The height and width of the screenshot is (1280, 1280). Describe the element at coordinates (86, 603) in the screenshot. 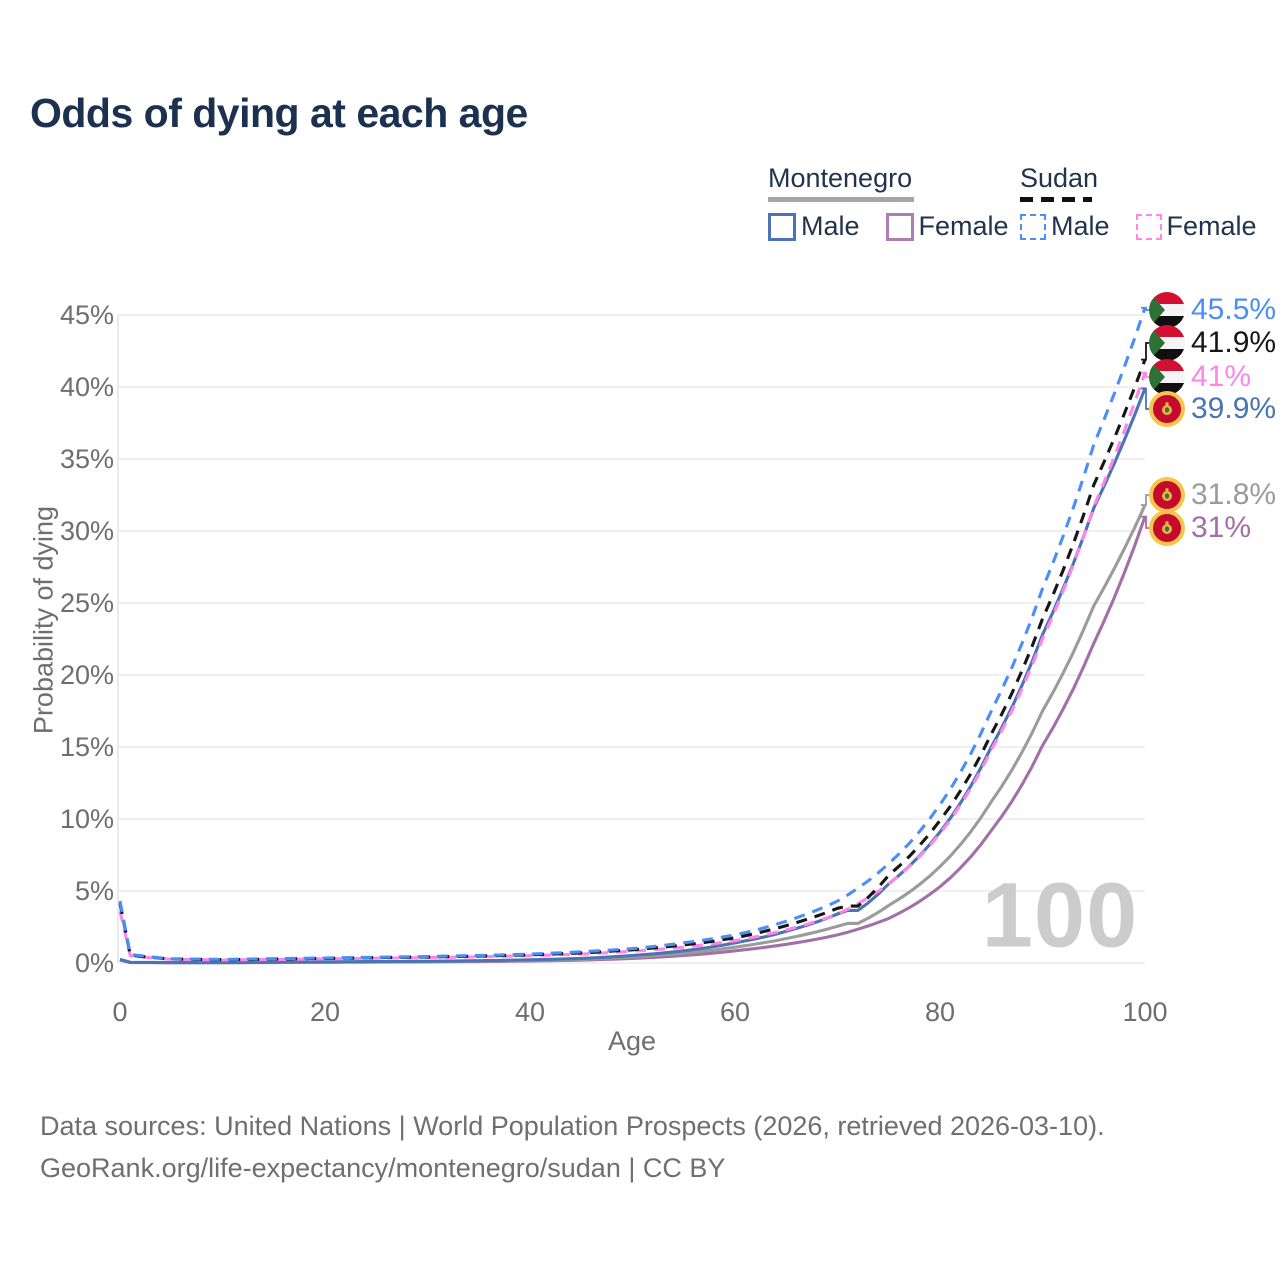

I see `y-tick-label: 25%` at that location.